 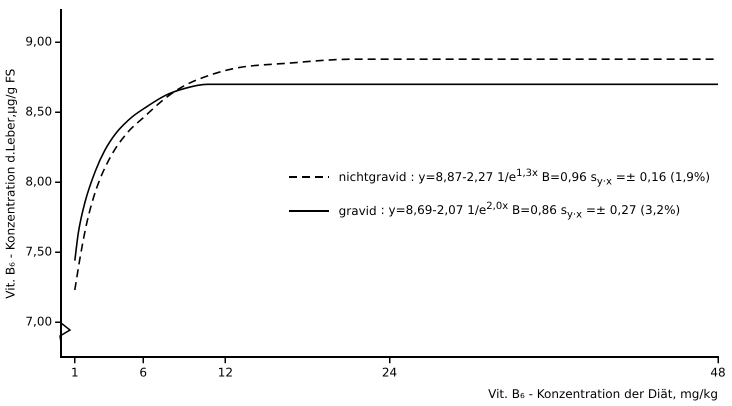 I want to click on legend-label: gravid, so click(x=357, y=211).